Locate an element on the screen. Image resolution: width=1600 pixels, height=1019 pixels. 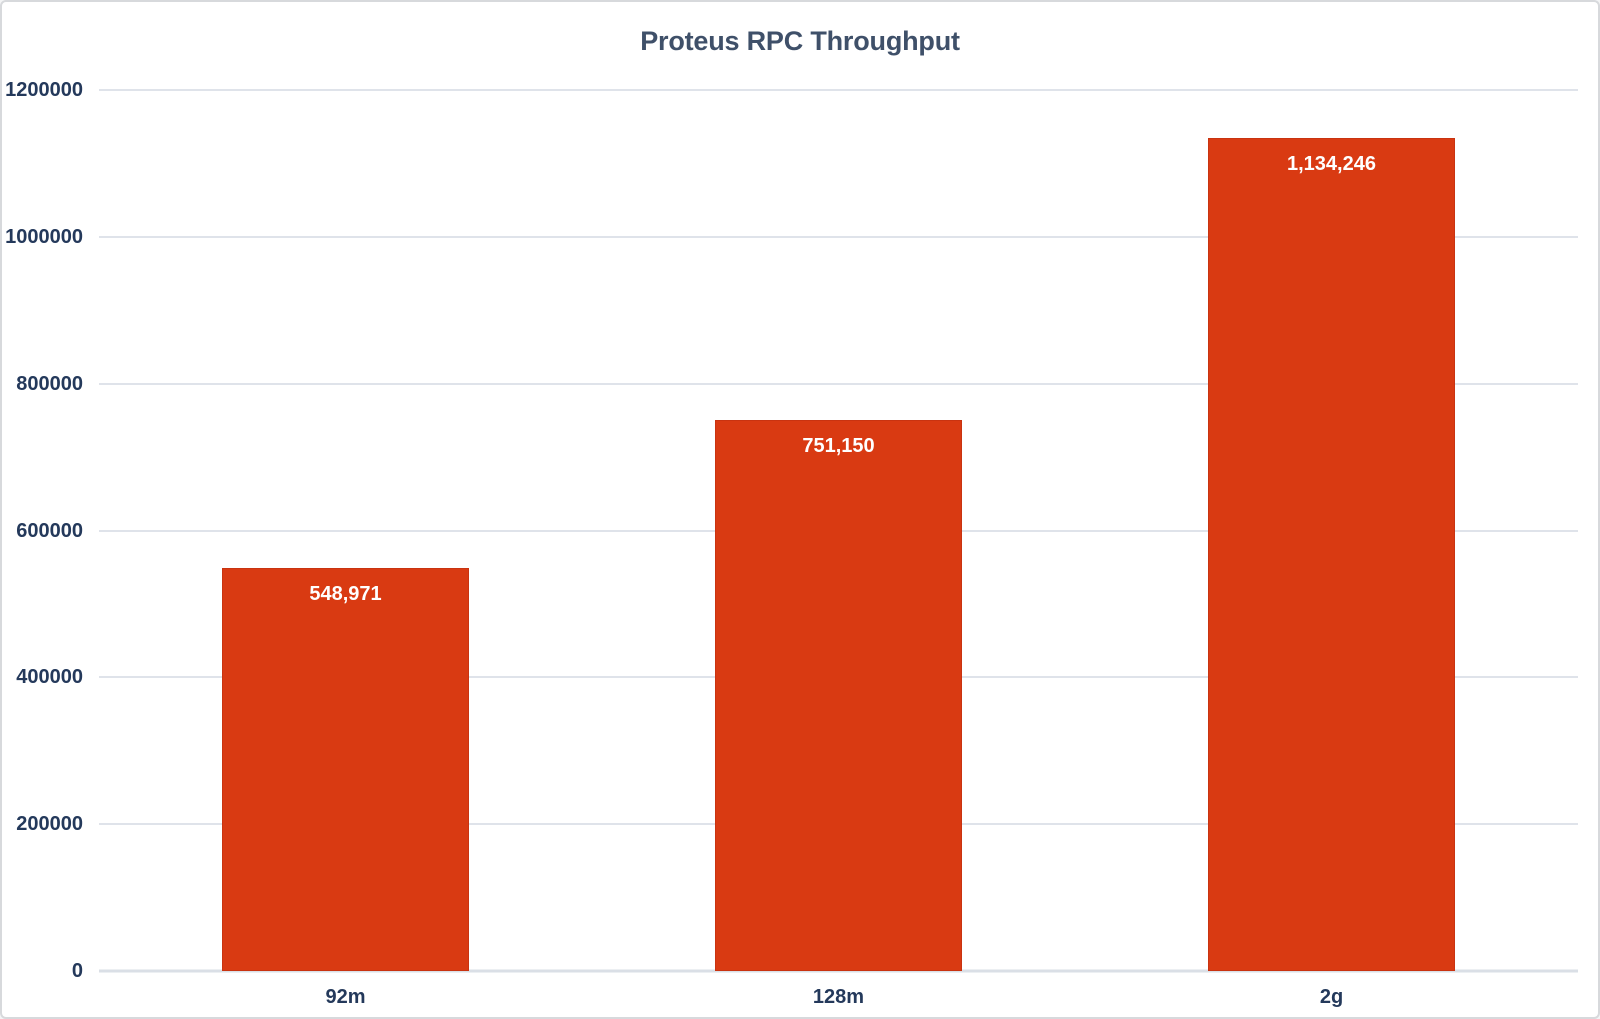
bar-value-label: 751,150 is located at coordinates (838, 445).